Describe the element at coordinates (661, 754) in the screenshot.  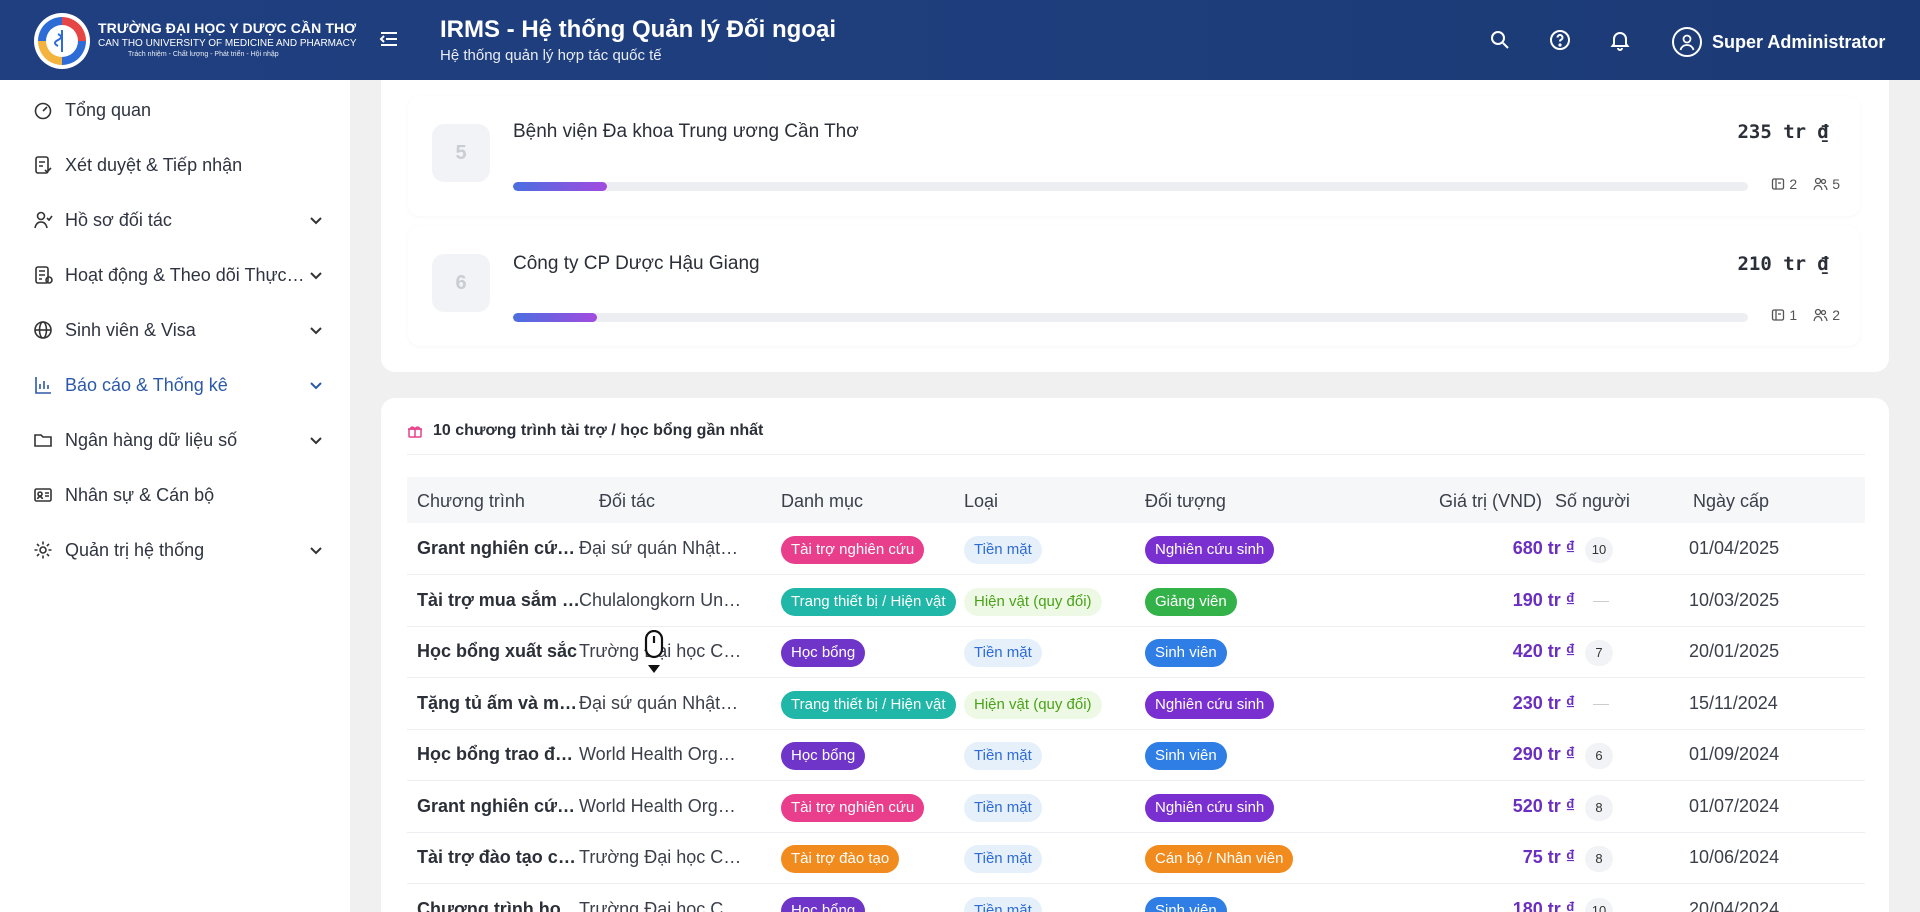
I see `partner-name: World Health Organization` at that location.